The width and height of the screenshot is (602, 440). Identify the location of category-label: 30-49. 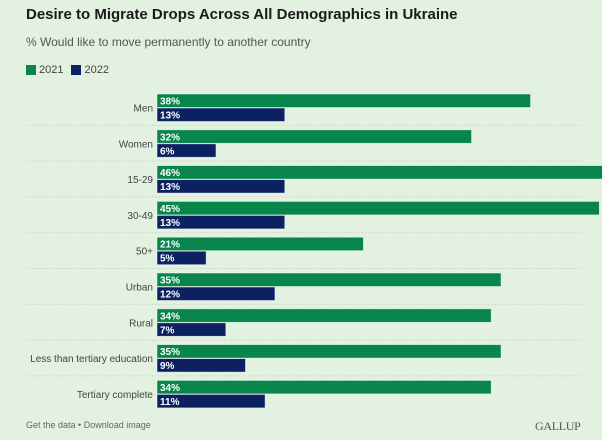
(140, 216).